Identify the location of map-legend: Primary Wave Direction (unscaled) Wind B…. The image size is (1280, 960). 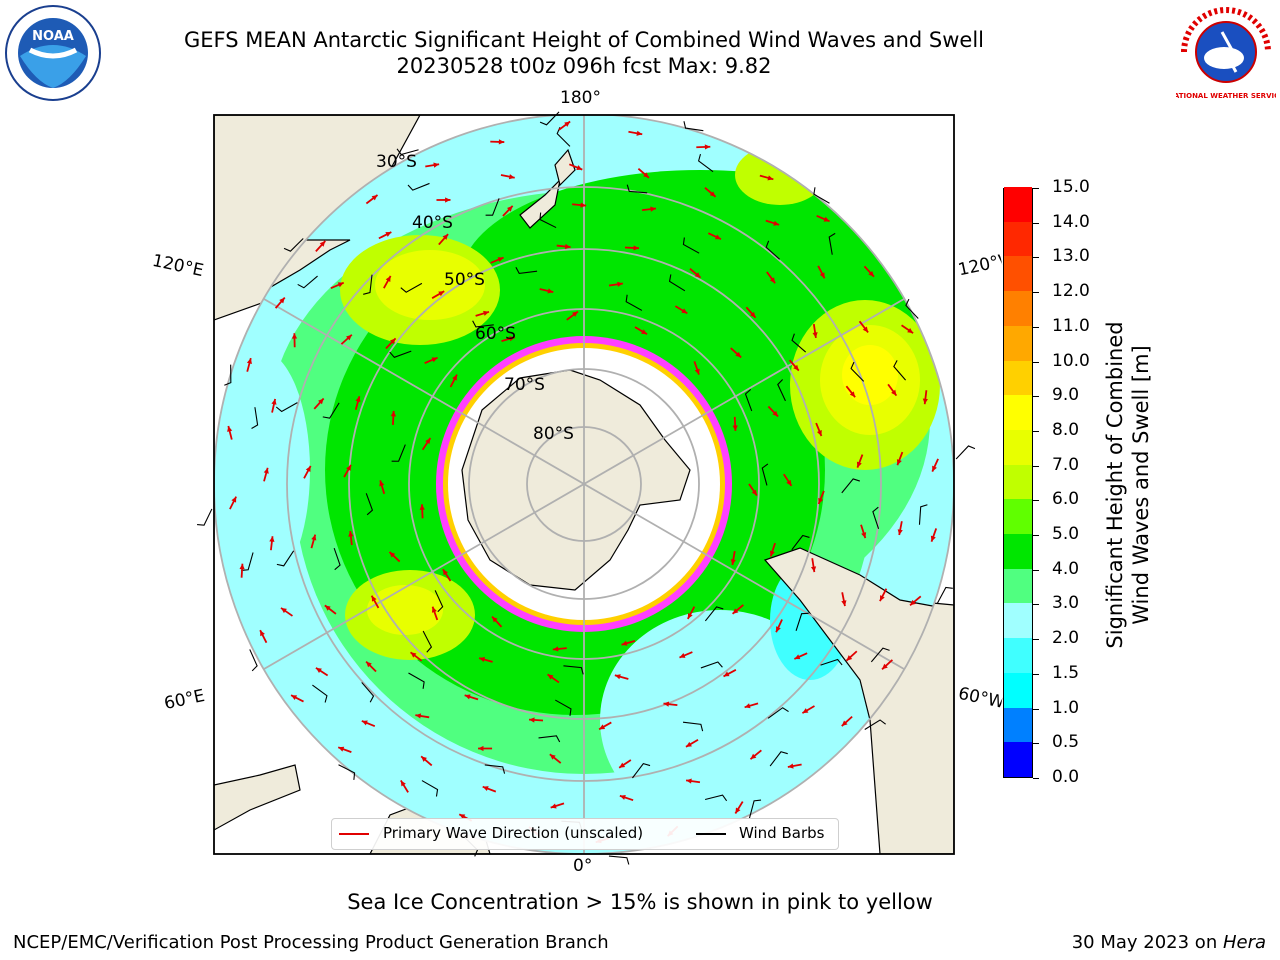
(585, 834).